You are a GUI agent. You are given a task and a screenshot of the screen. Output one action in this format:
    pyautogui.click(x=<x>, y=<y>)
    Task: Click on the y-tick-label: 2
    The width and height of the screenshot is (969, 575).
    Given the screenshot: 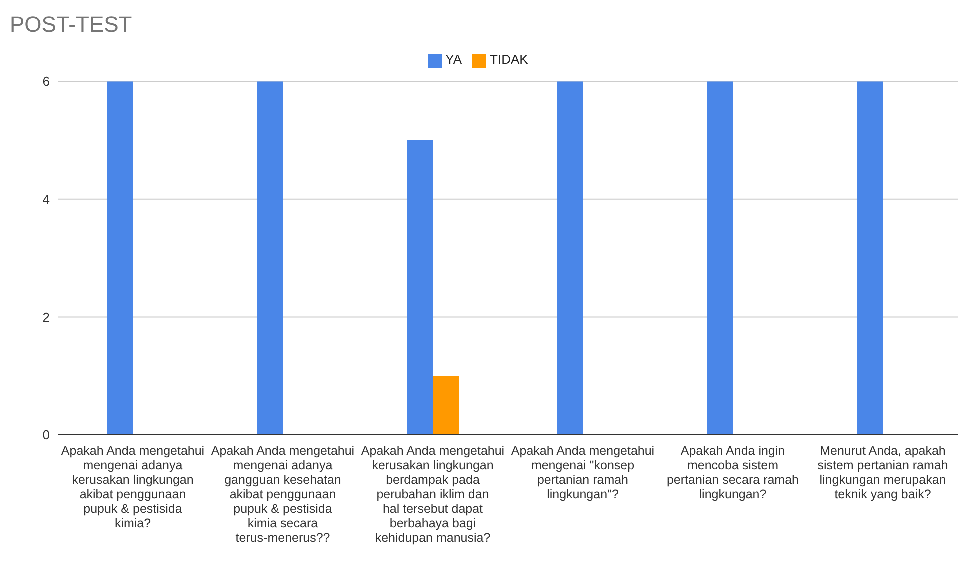 What is the action you would take?
    pyautogui.click(x=46, y=317)
    